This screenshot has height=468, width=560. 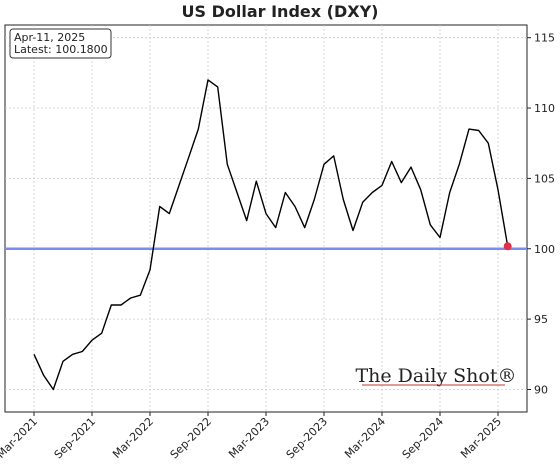 What do you see at coordinates (544, 178) in the screenshot?
I see `y-tick-label: 105` at bounding box center [544, 178].